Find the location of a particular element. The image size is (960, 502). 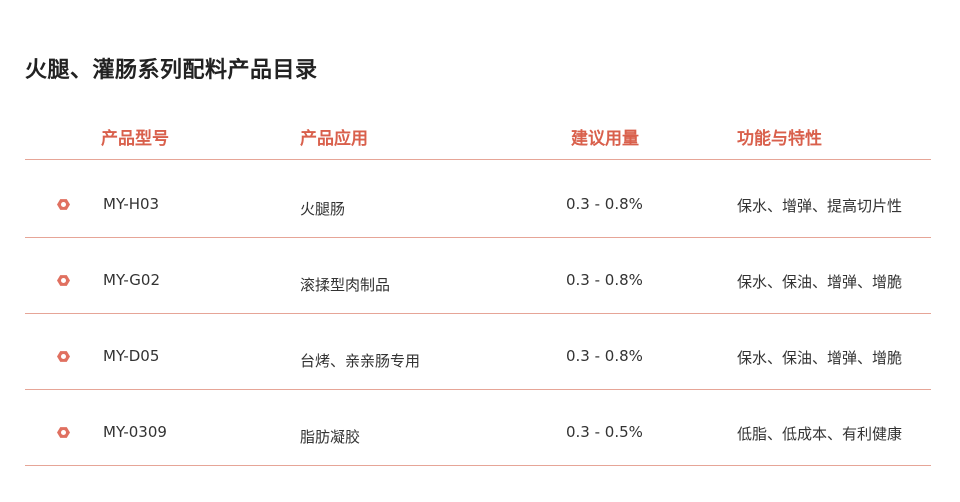

product-model: MY-0309 is located at coordinates (135, 432).